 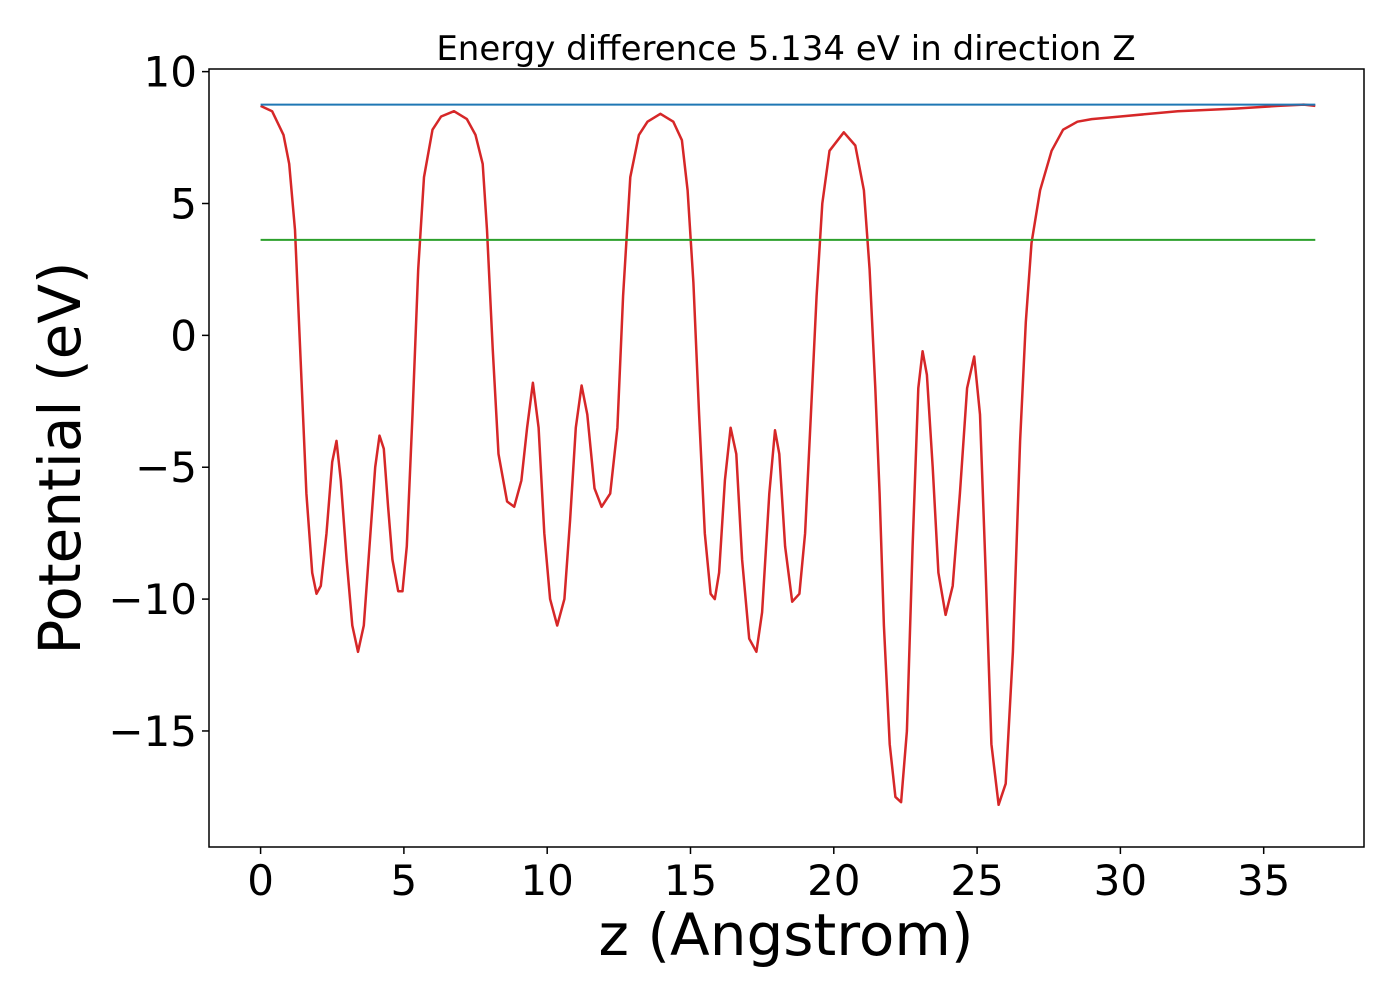 I want to click on x-tick-label: 0, so click(x=260, y=880).